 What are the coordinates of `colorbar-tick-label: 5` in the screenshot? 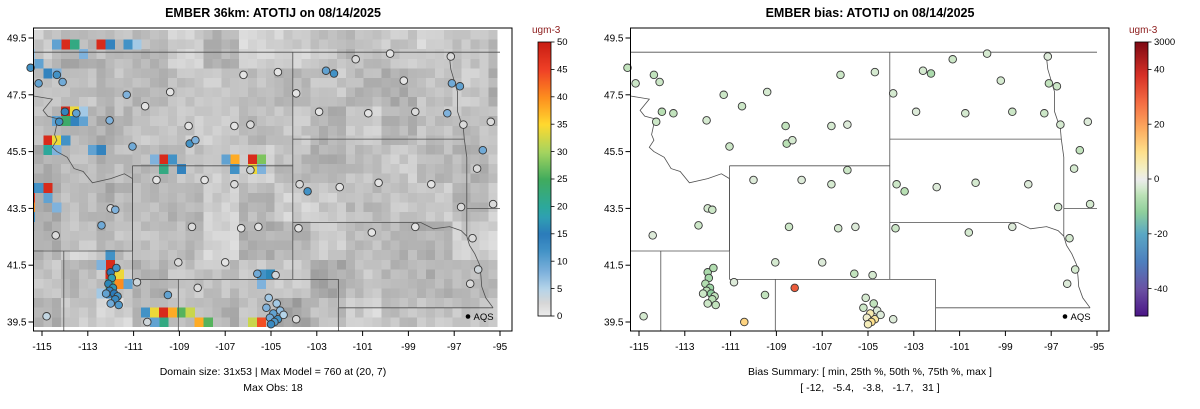 It's located at (559, 289).